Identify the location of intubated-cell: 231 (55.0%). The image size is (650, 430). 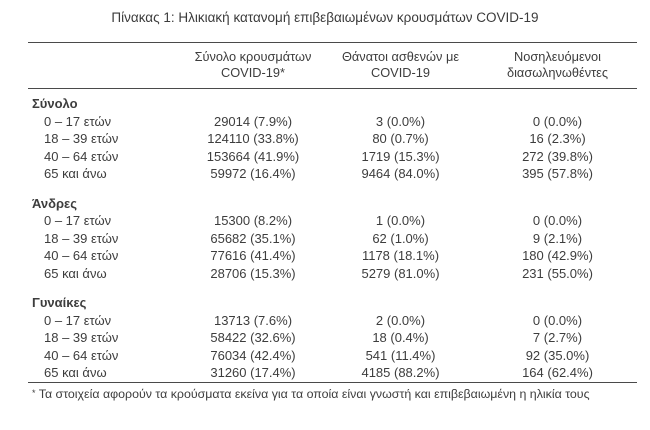
(557, 273).